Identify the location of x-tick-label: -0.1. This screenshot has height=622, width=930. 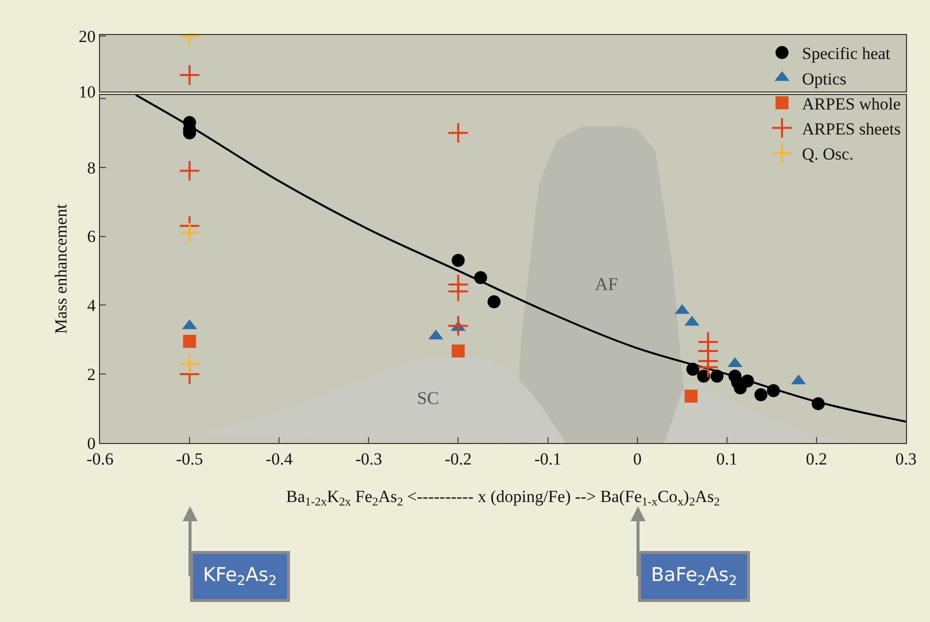
(548, 458).